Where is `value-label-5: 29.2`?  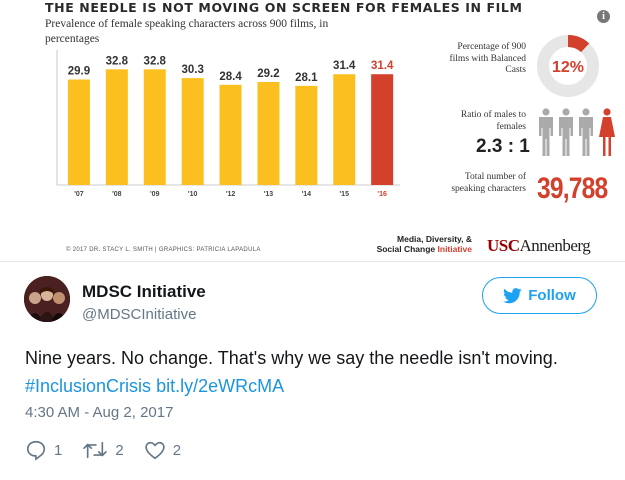
value-label-5: 29.2 is located at coordinates (268, 74).